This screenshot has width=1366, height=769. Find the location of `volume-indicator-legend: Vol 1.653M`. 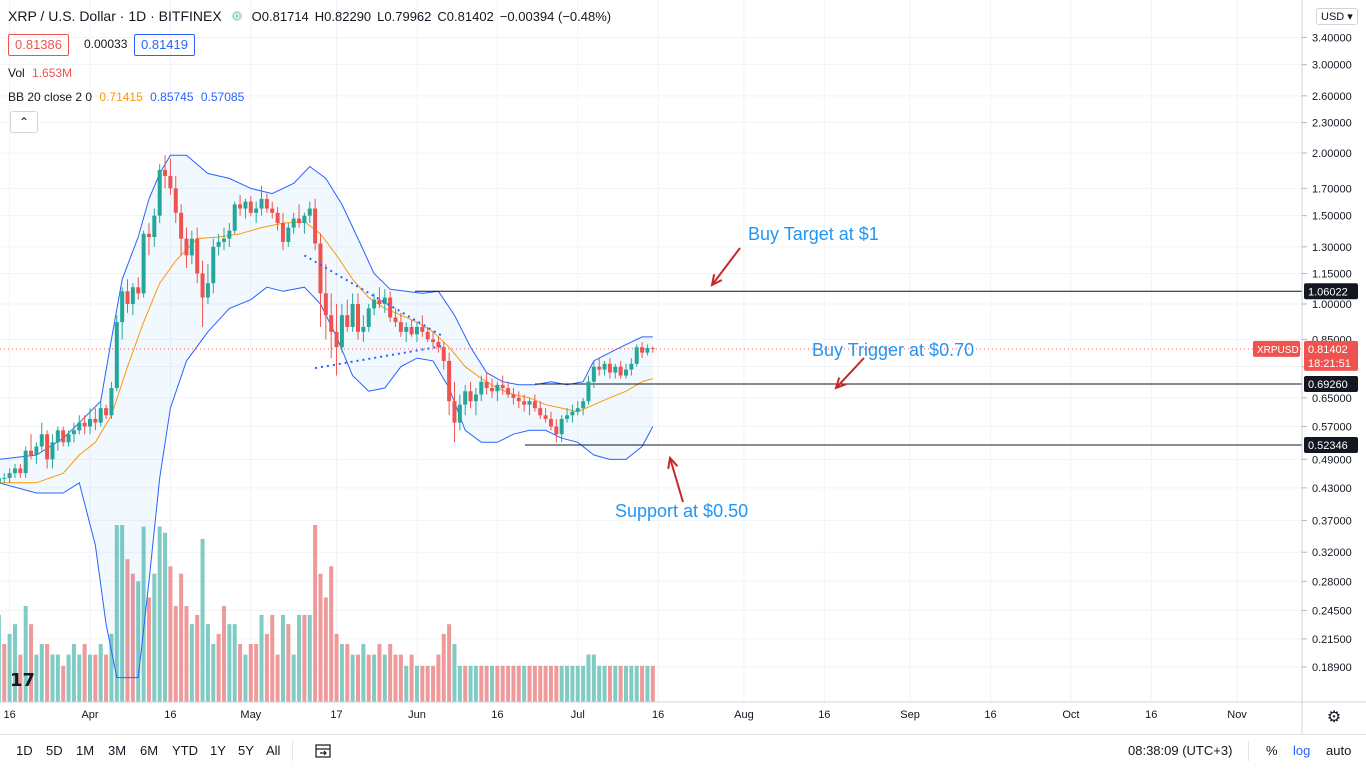

volume-indicator-legend: Vol 1.653M is located at coordinates (40, 73).